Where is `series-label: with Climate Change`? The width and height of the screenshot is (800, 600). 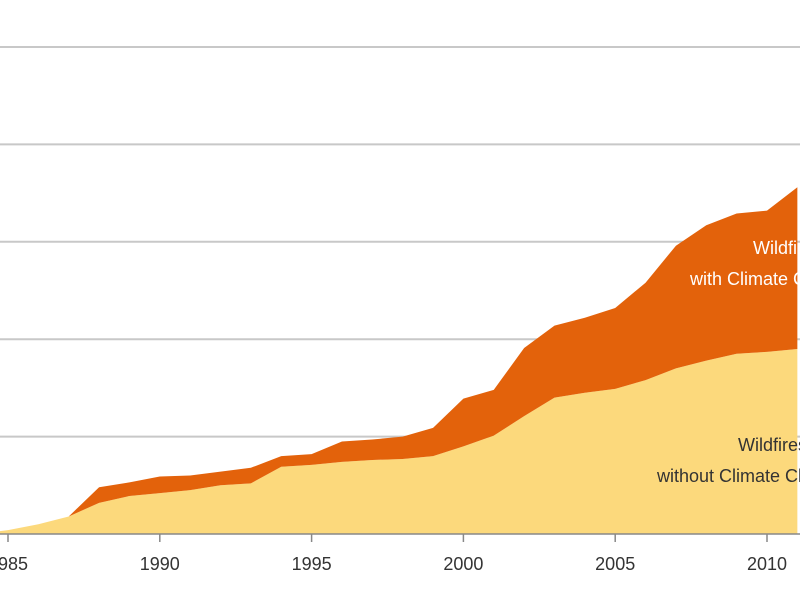 series-label: with Climate Change is located at coordinates (744, 279).